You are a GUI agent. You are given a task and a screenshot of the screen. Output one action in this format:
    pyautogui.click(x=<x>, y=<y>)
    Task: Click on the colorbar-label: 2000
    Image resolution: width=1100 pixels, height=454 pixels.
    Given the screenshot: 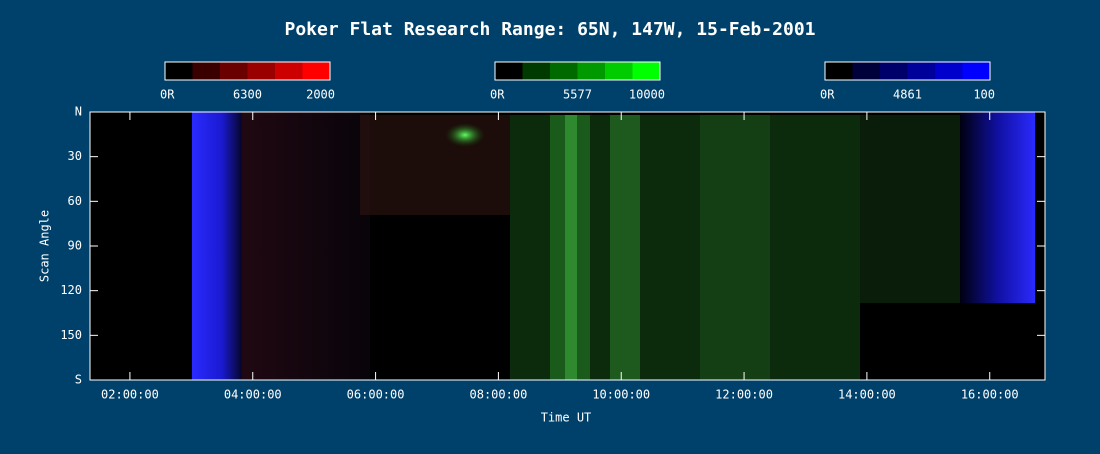 What is the action you would take?
    pyautogui.click(x=320, y=95)
    